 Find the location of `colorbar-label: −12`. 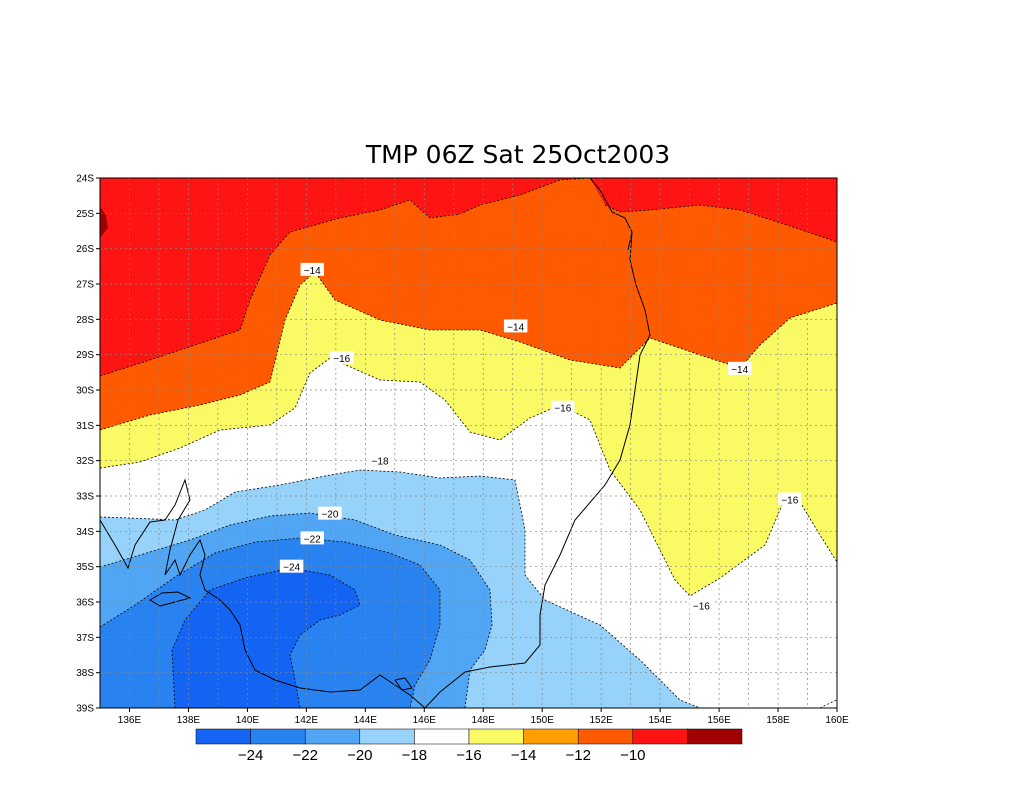

colorbar-label: −12 is located at coordinates (577, 755).